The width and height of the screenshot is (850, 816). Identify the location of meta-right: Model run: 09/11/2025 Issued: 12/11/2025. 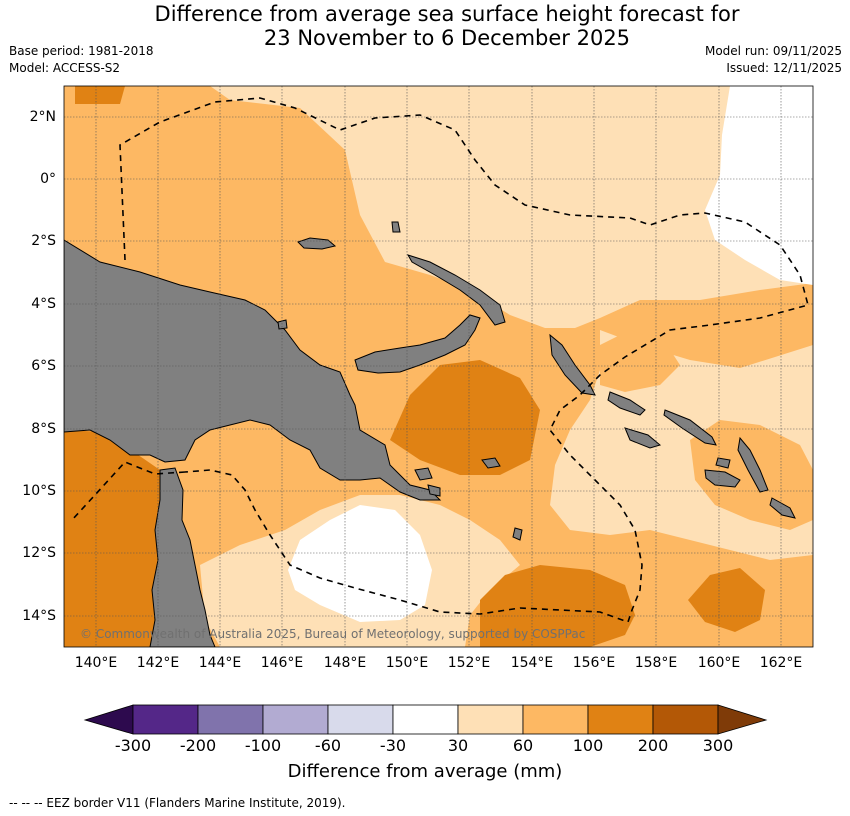
(773, 60).